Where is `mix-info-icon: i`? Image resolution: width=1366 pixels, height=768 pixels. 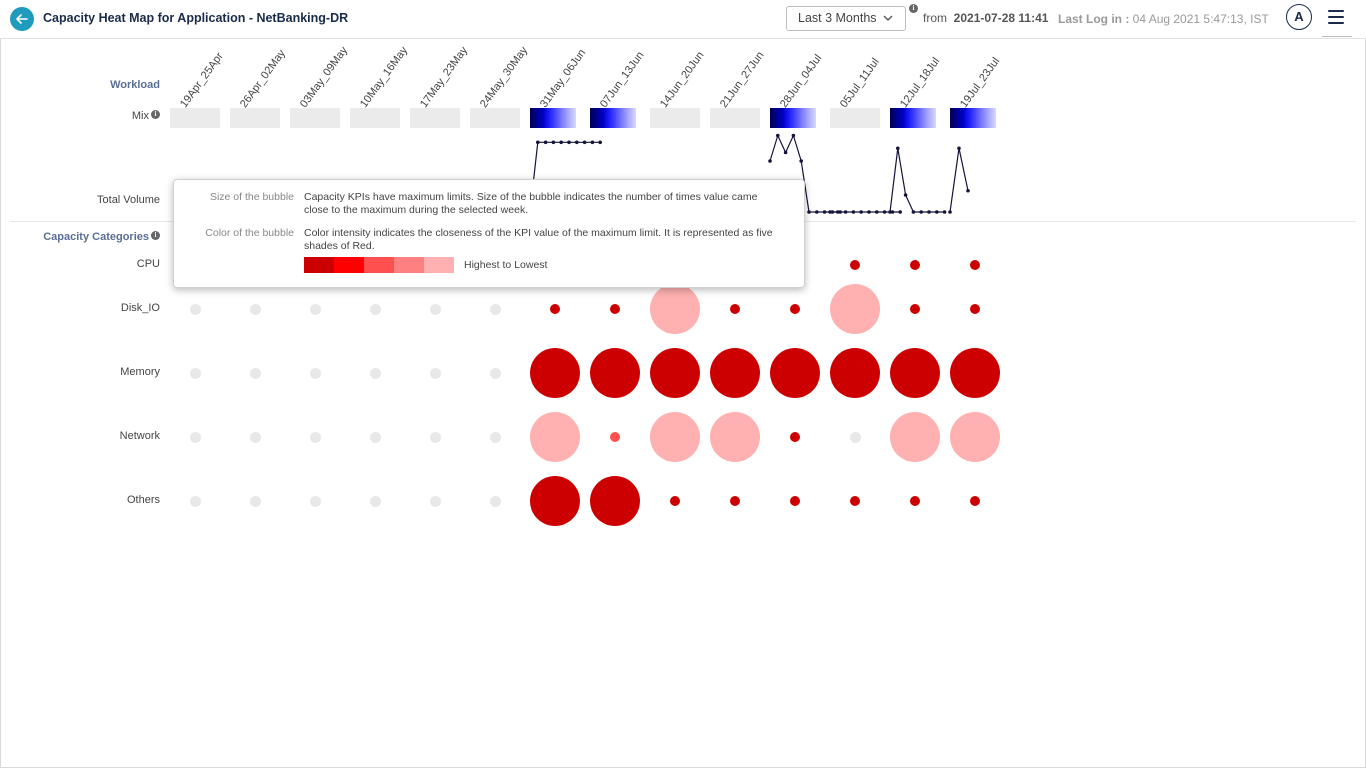
mix-info-icon: i is located at coordinates (155, 114).